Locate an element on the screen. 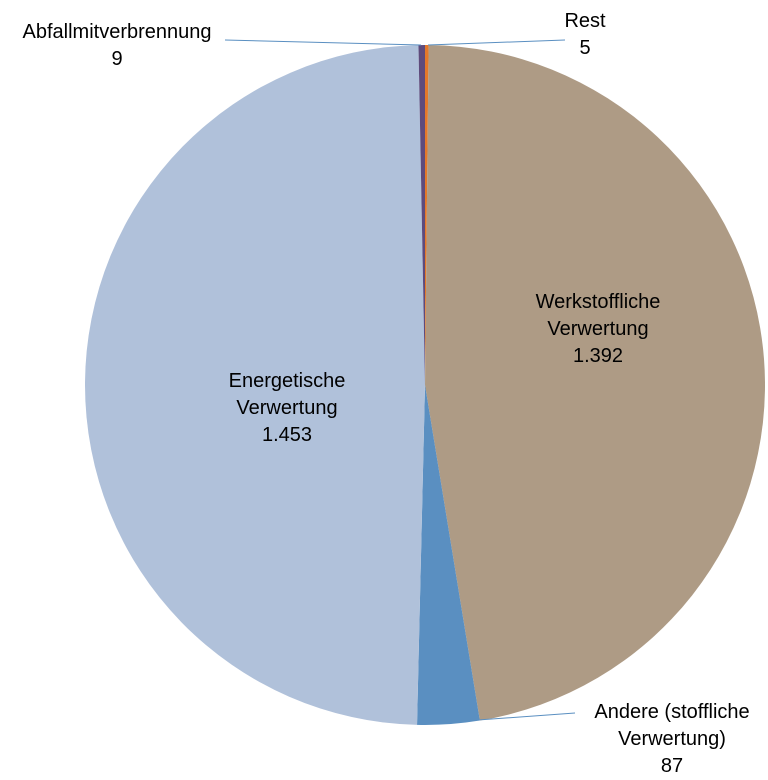  data-label: Werkstoffliche Verwertung 1.392 is located at coordinates (598, 329).